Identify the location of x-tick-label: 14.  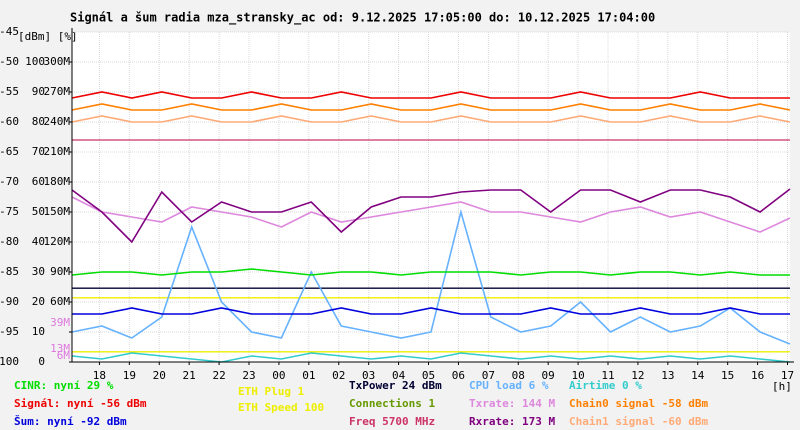
(698, 375).